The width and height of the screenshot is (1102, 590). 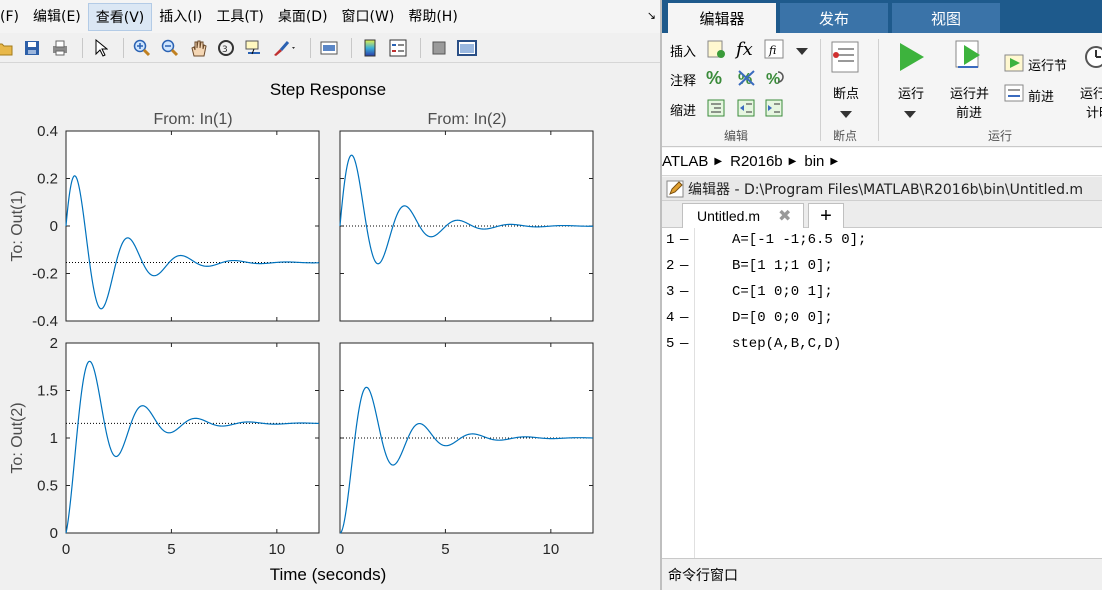 What do you see at coordinates (969, 113) in the screenshot?
I see `run-advance-label-2: 前进` at bounding box center [969, 113].